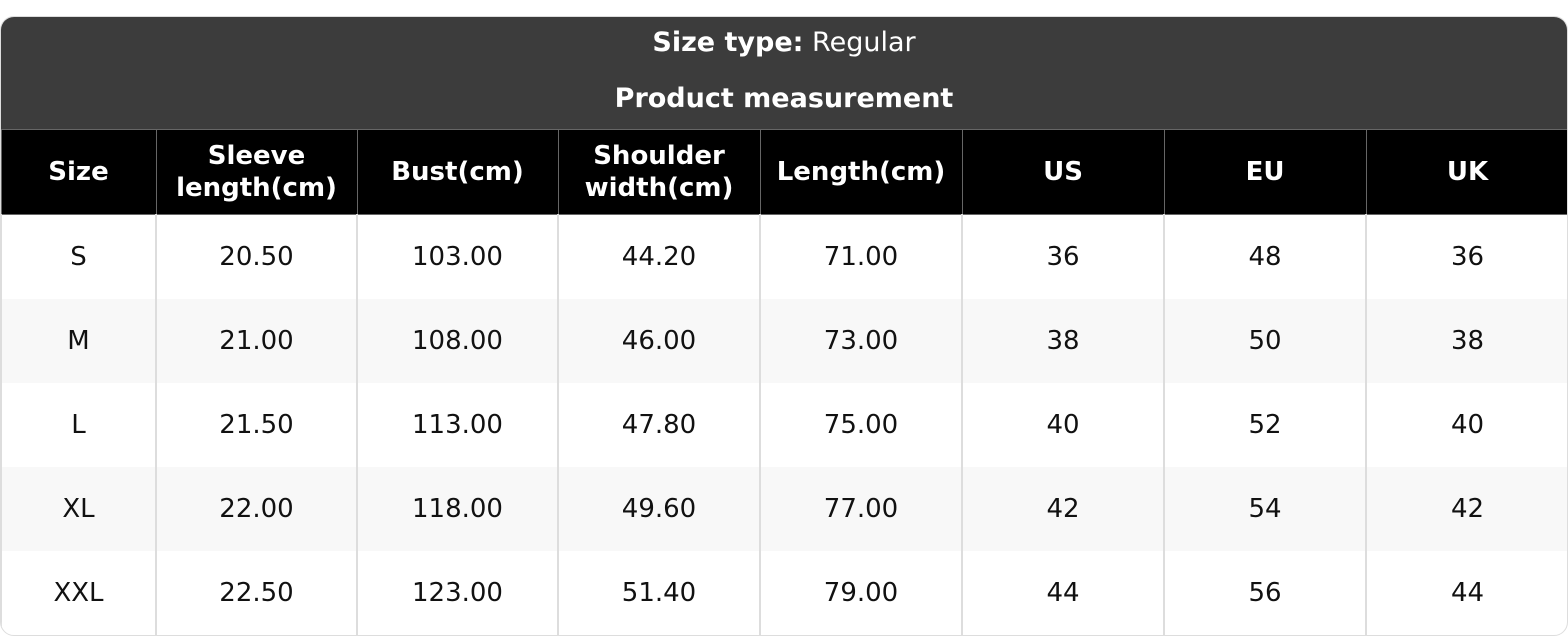  Describe the element at coordinates (256, 593) in the screenshot. I see `table-cell: 22.50` at that location.